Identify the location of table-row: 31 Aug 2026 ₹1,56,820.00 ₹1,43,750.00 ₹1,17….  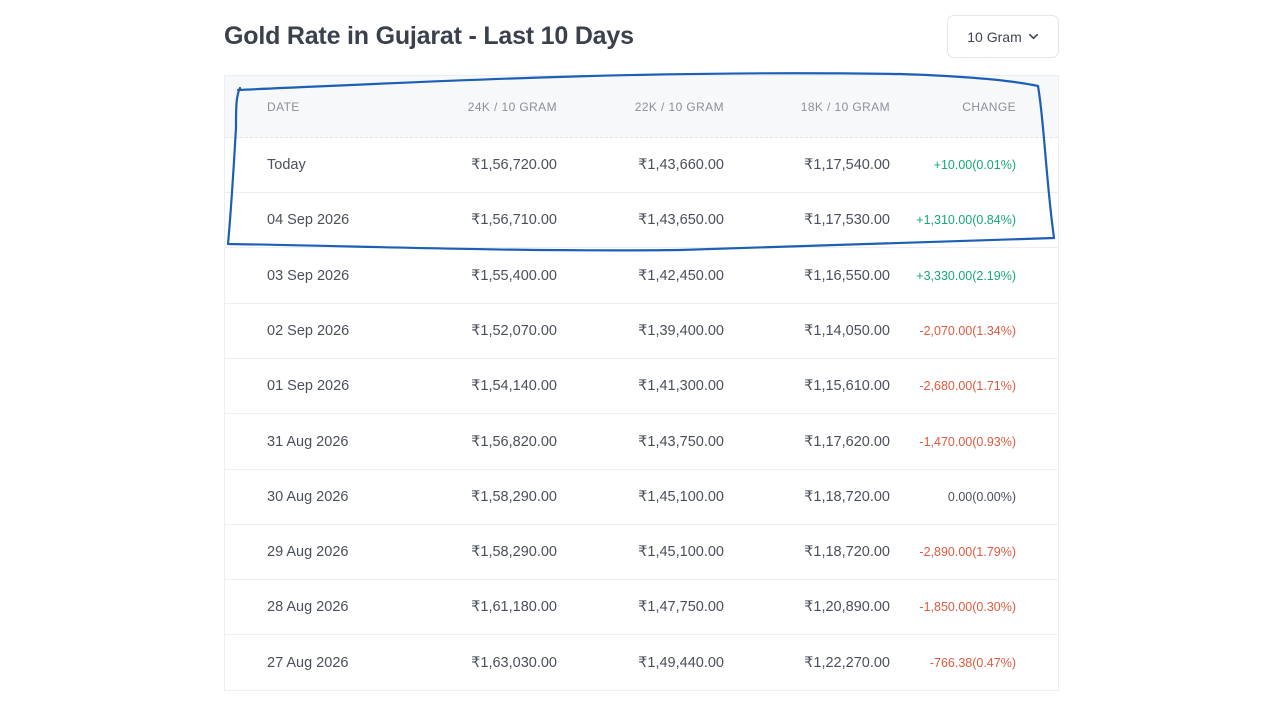
(641, 442).